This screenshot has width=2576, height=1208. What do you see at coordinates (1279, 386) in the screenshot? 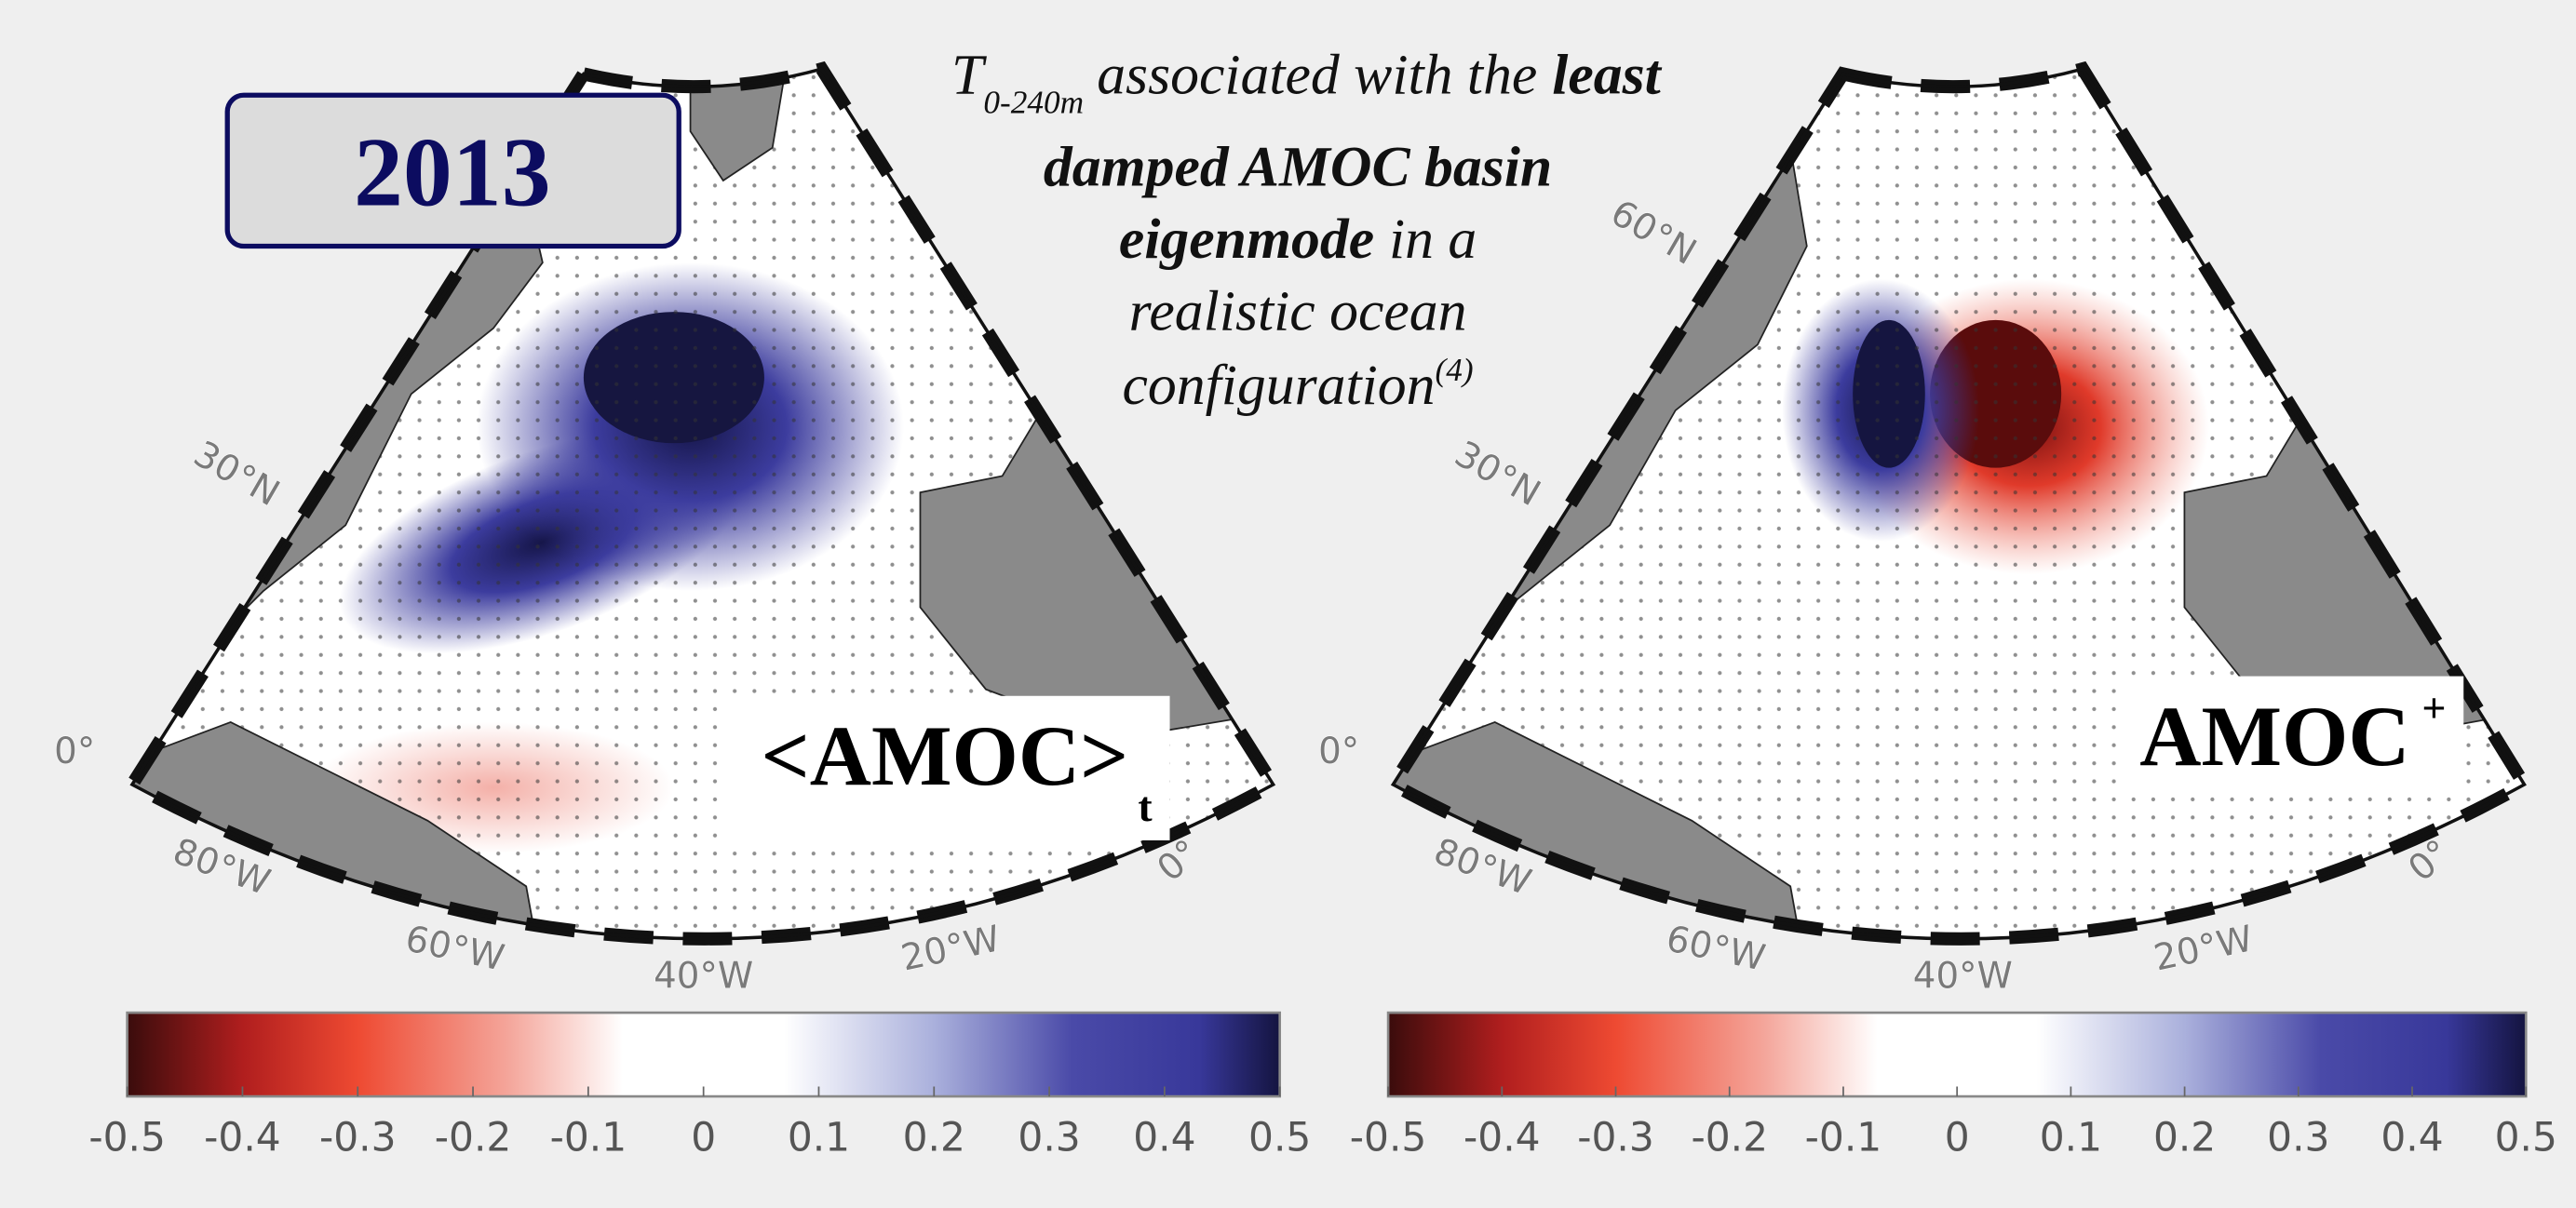
I see `title-text: configuration` at bounding box center [1279, 386].